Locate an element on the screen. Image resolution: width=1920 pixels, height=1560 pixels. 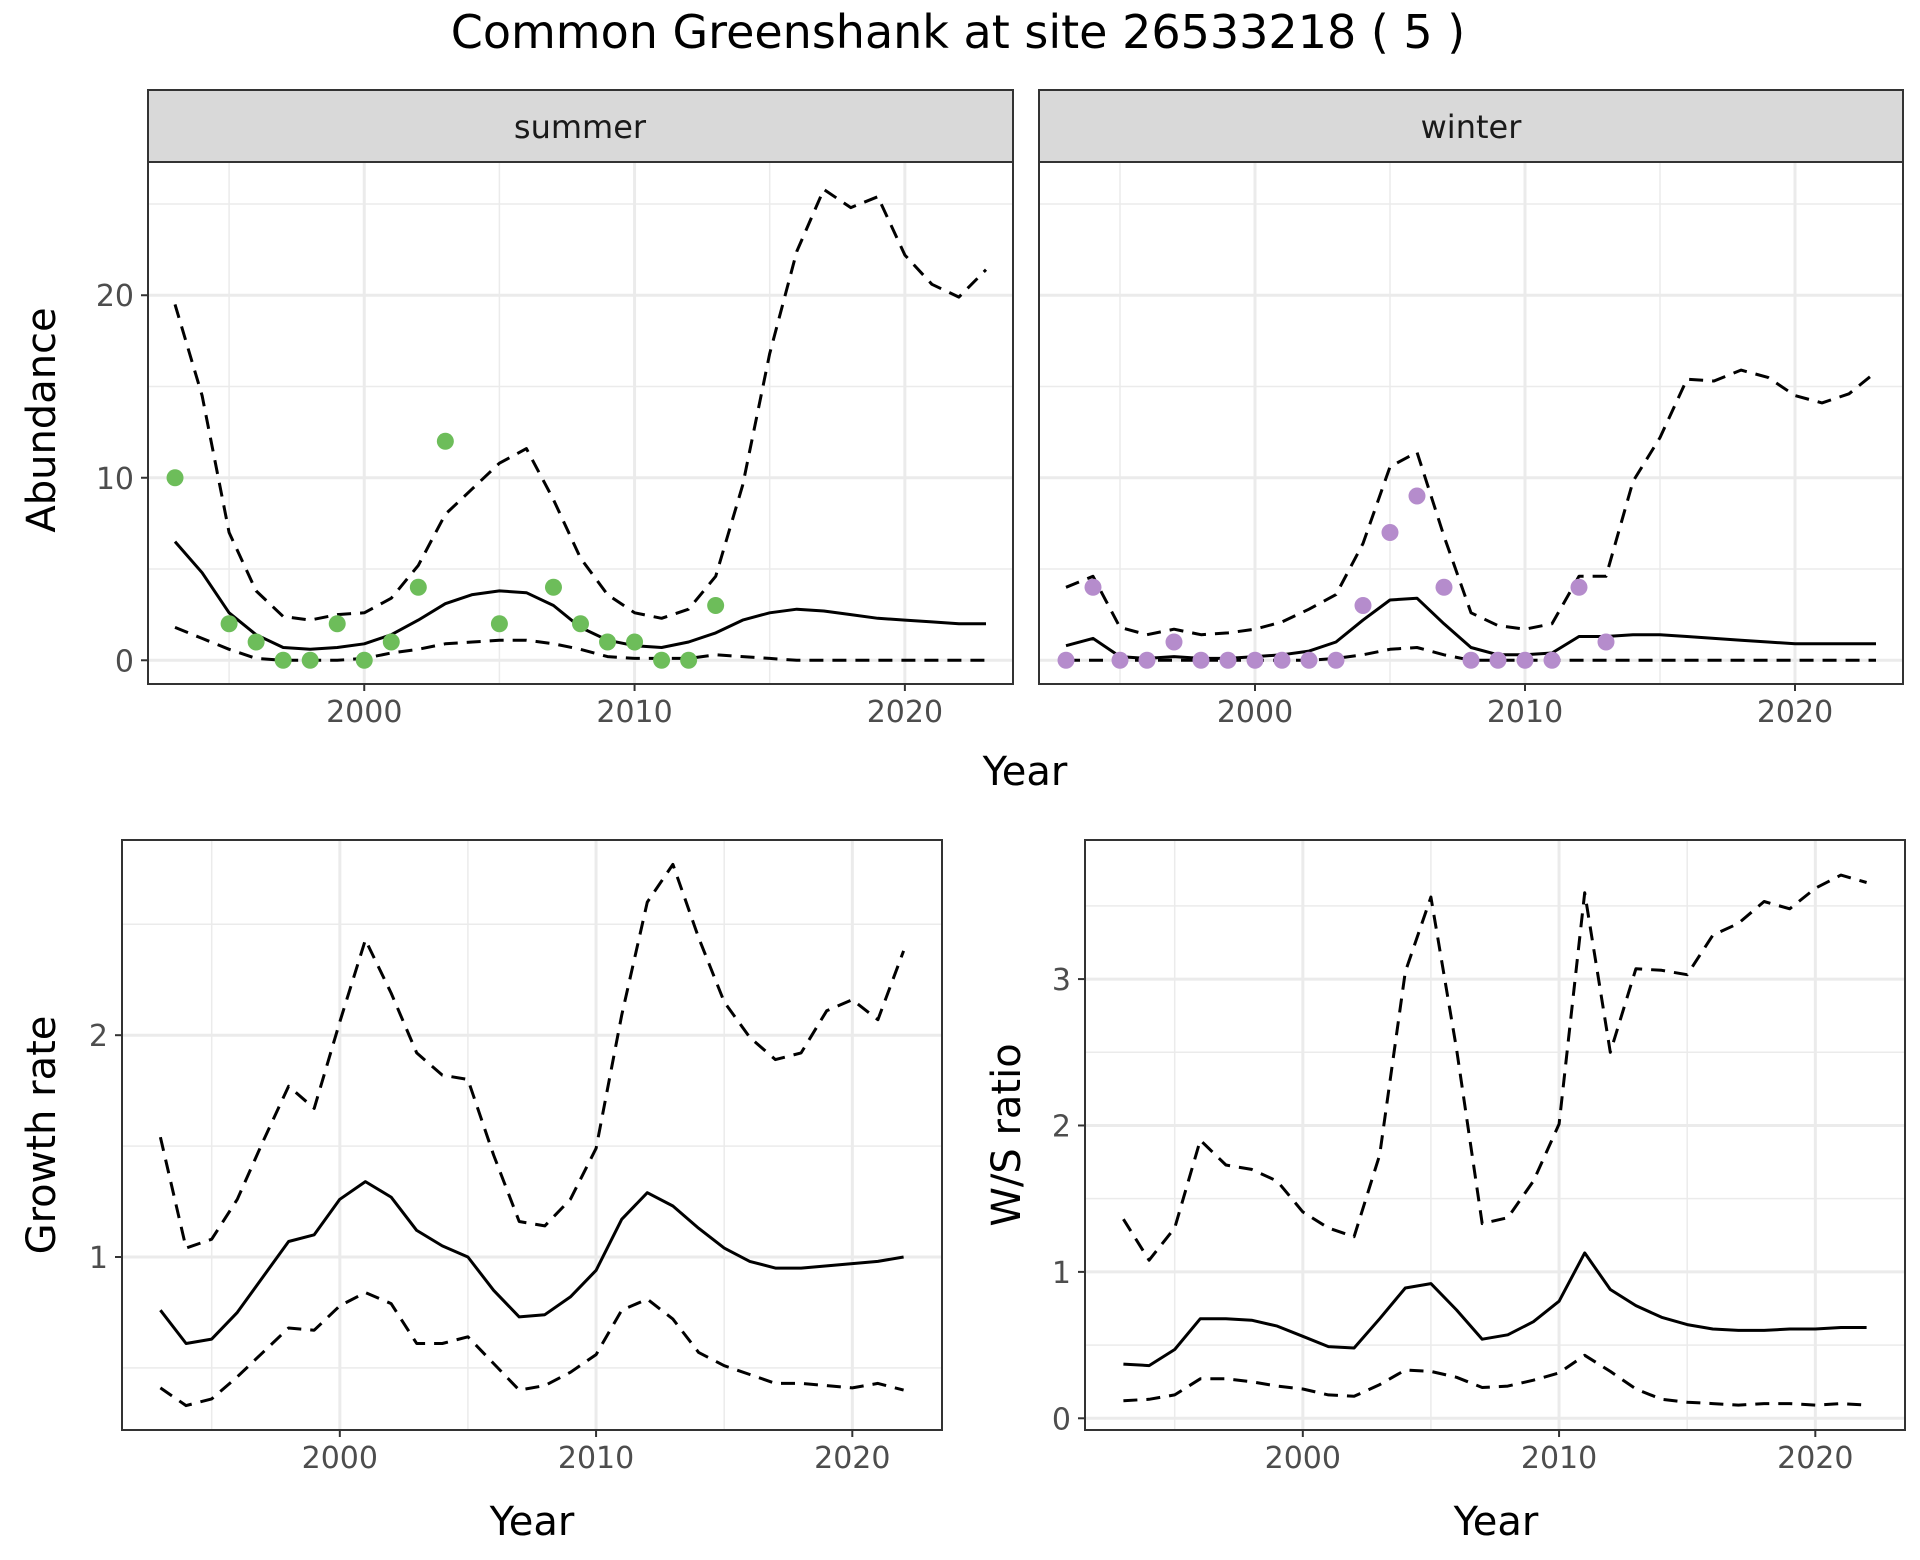
winter-strip-label: winter is located at coordinates (1472, 127).